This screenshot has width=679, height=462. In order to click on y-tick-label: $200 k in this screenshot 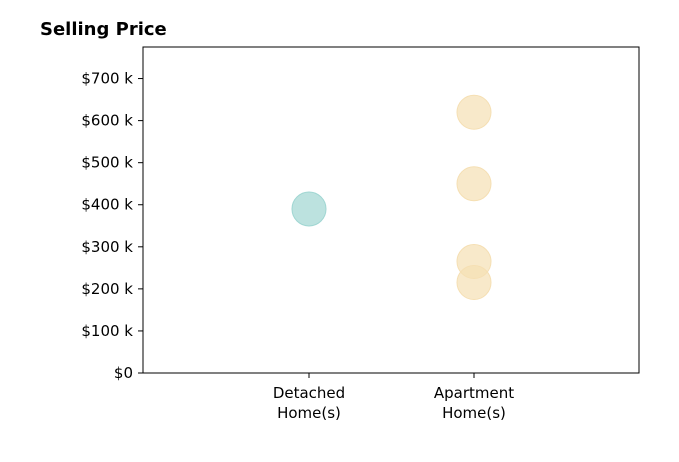, I will do `click(107, 289)`.